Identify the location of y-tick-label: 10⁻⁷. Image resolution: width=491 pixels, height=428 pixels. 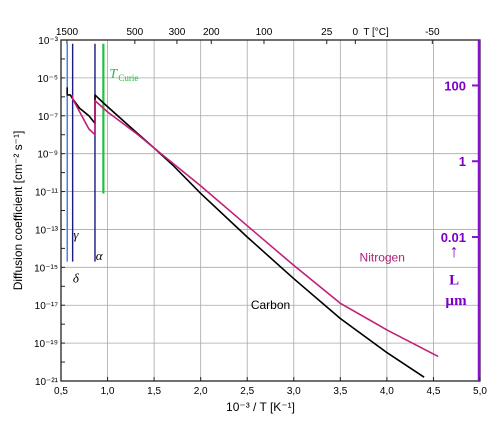
(48, 117).